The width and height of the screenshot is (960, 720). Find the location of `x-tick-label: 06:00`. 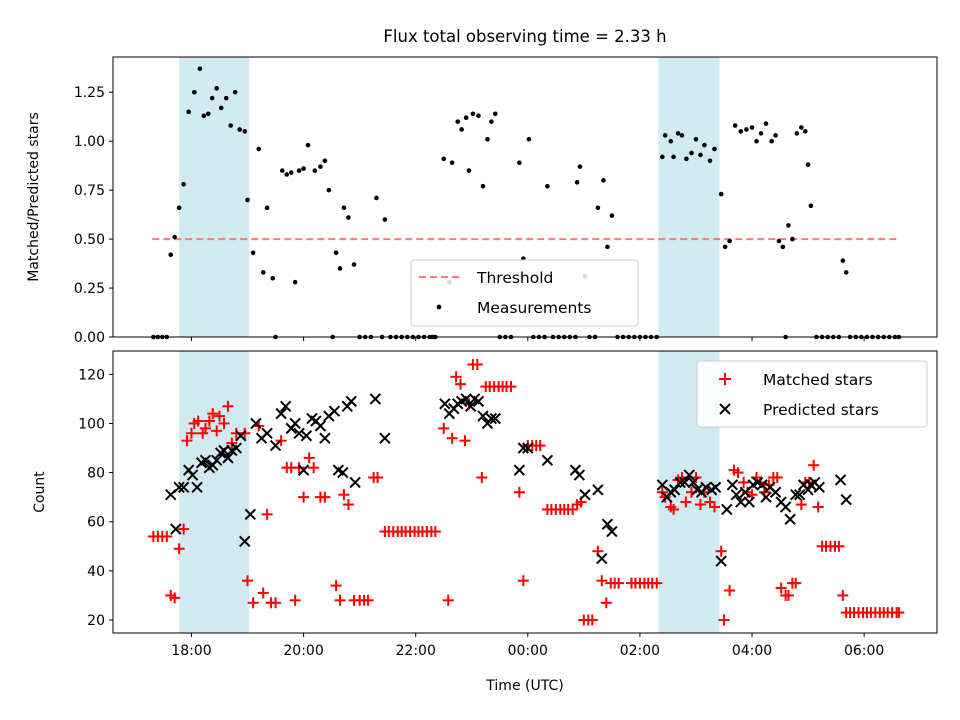

x-tick-label: 06:00 is located at coordinates (864, 651).